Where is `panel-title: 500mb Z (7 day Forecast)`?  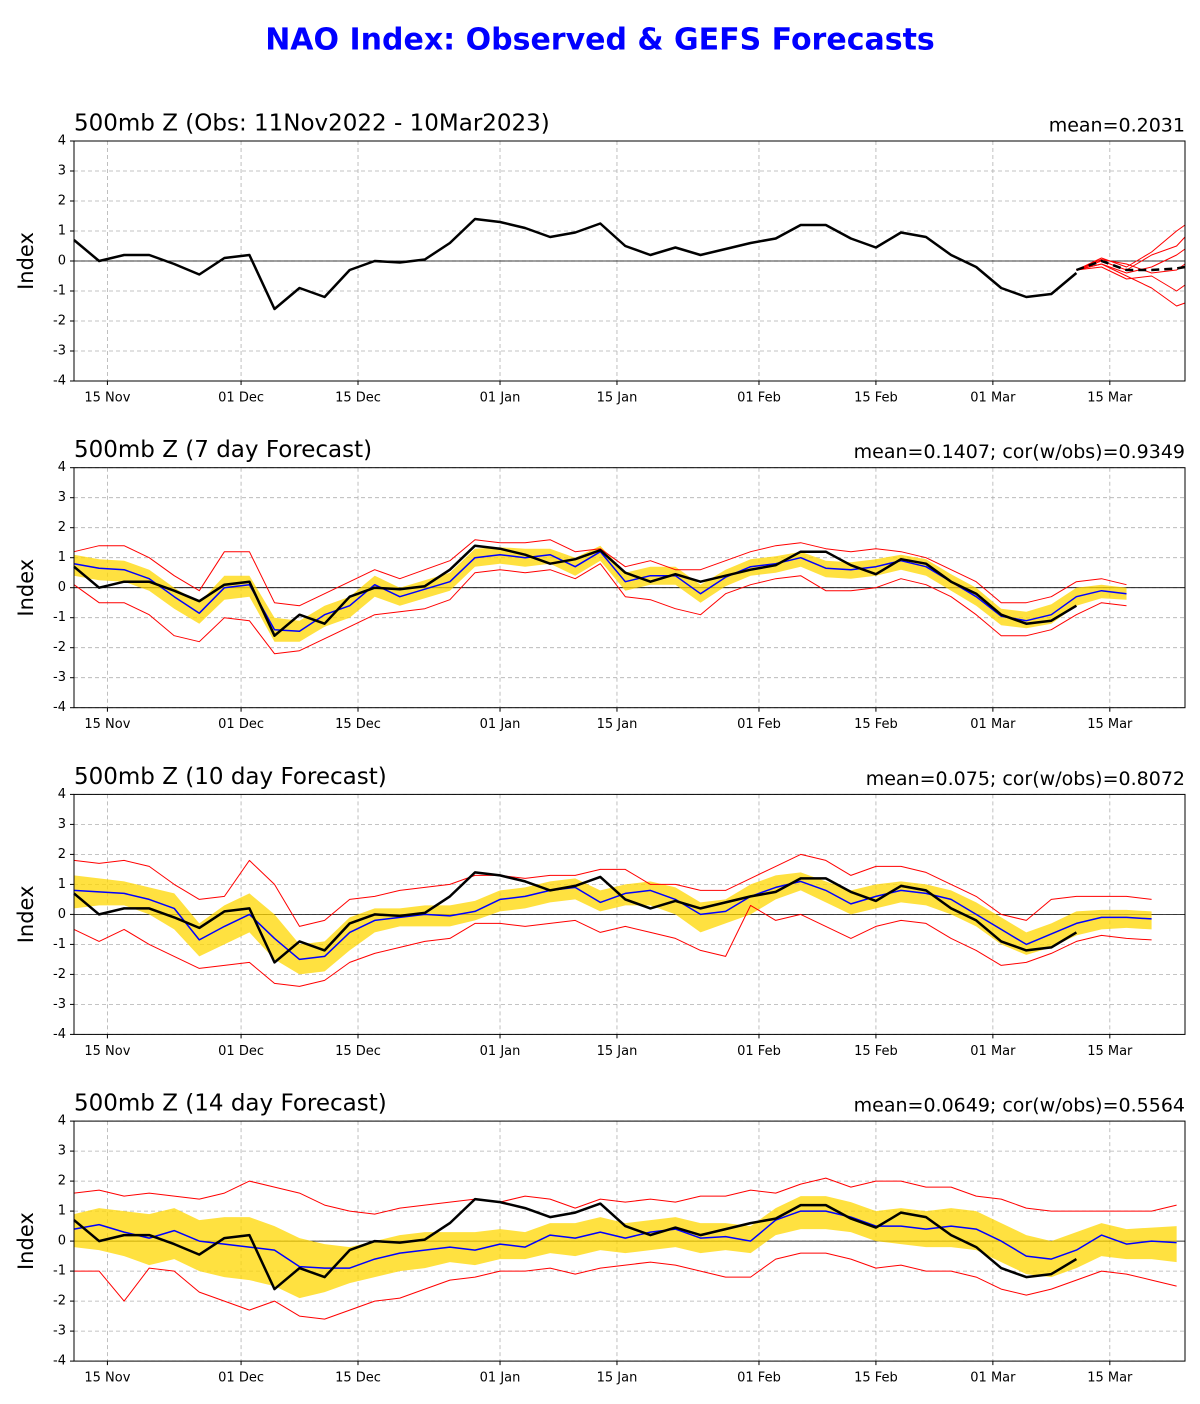
panel-title: 500mb Z (7 day Forecast) is located at coordinates (223, 450).